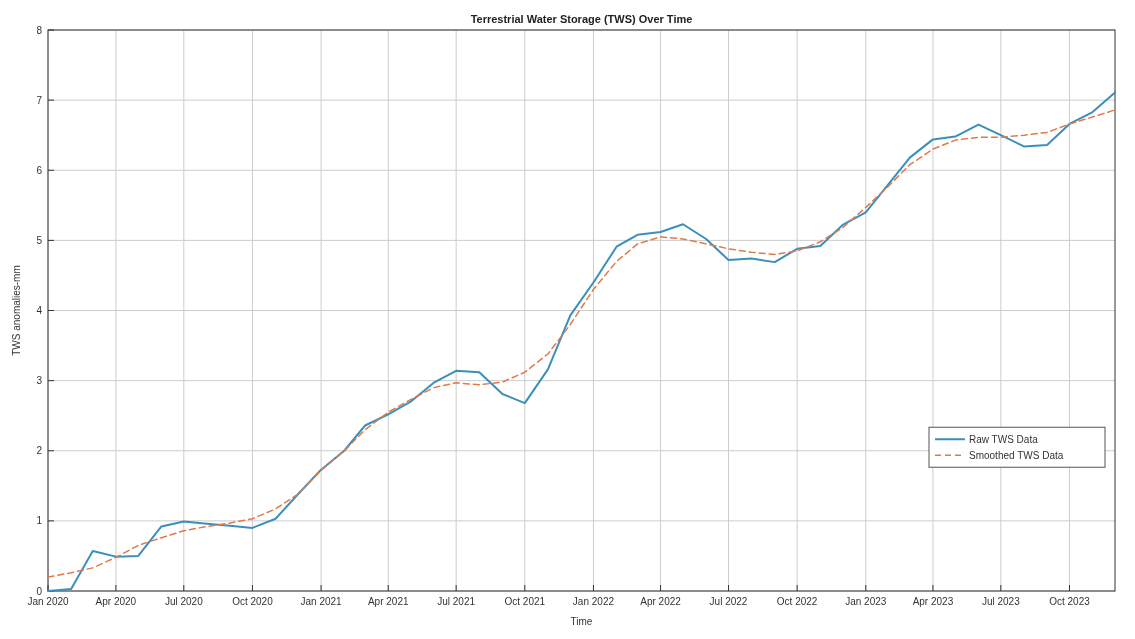 This screenshot has height=639, width=1135. I want to click on legend-label: Raw TWS Data, so click(1004, 440).